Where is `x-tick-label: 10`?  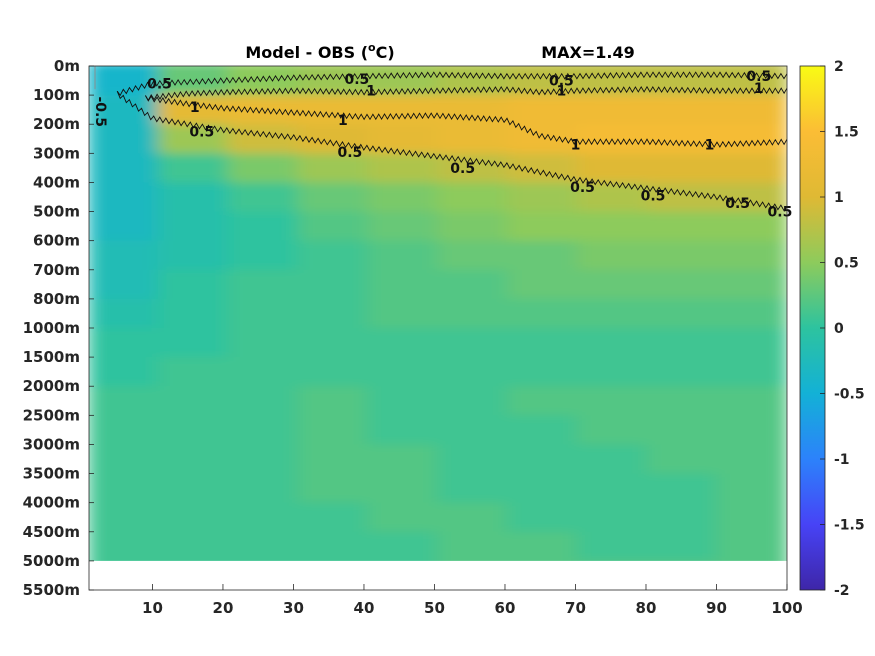
x-tick-label: 10 is located at coordinates (152, 608).